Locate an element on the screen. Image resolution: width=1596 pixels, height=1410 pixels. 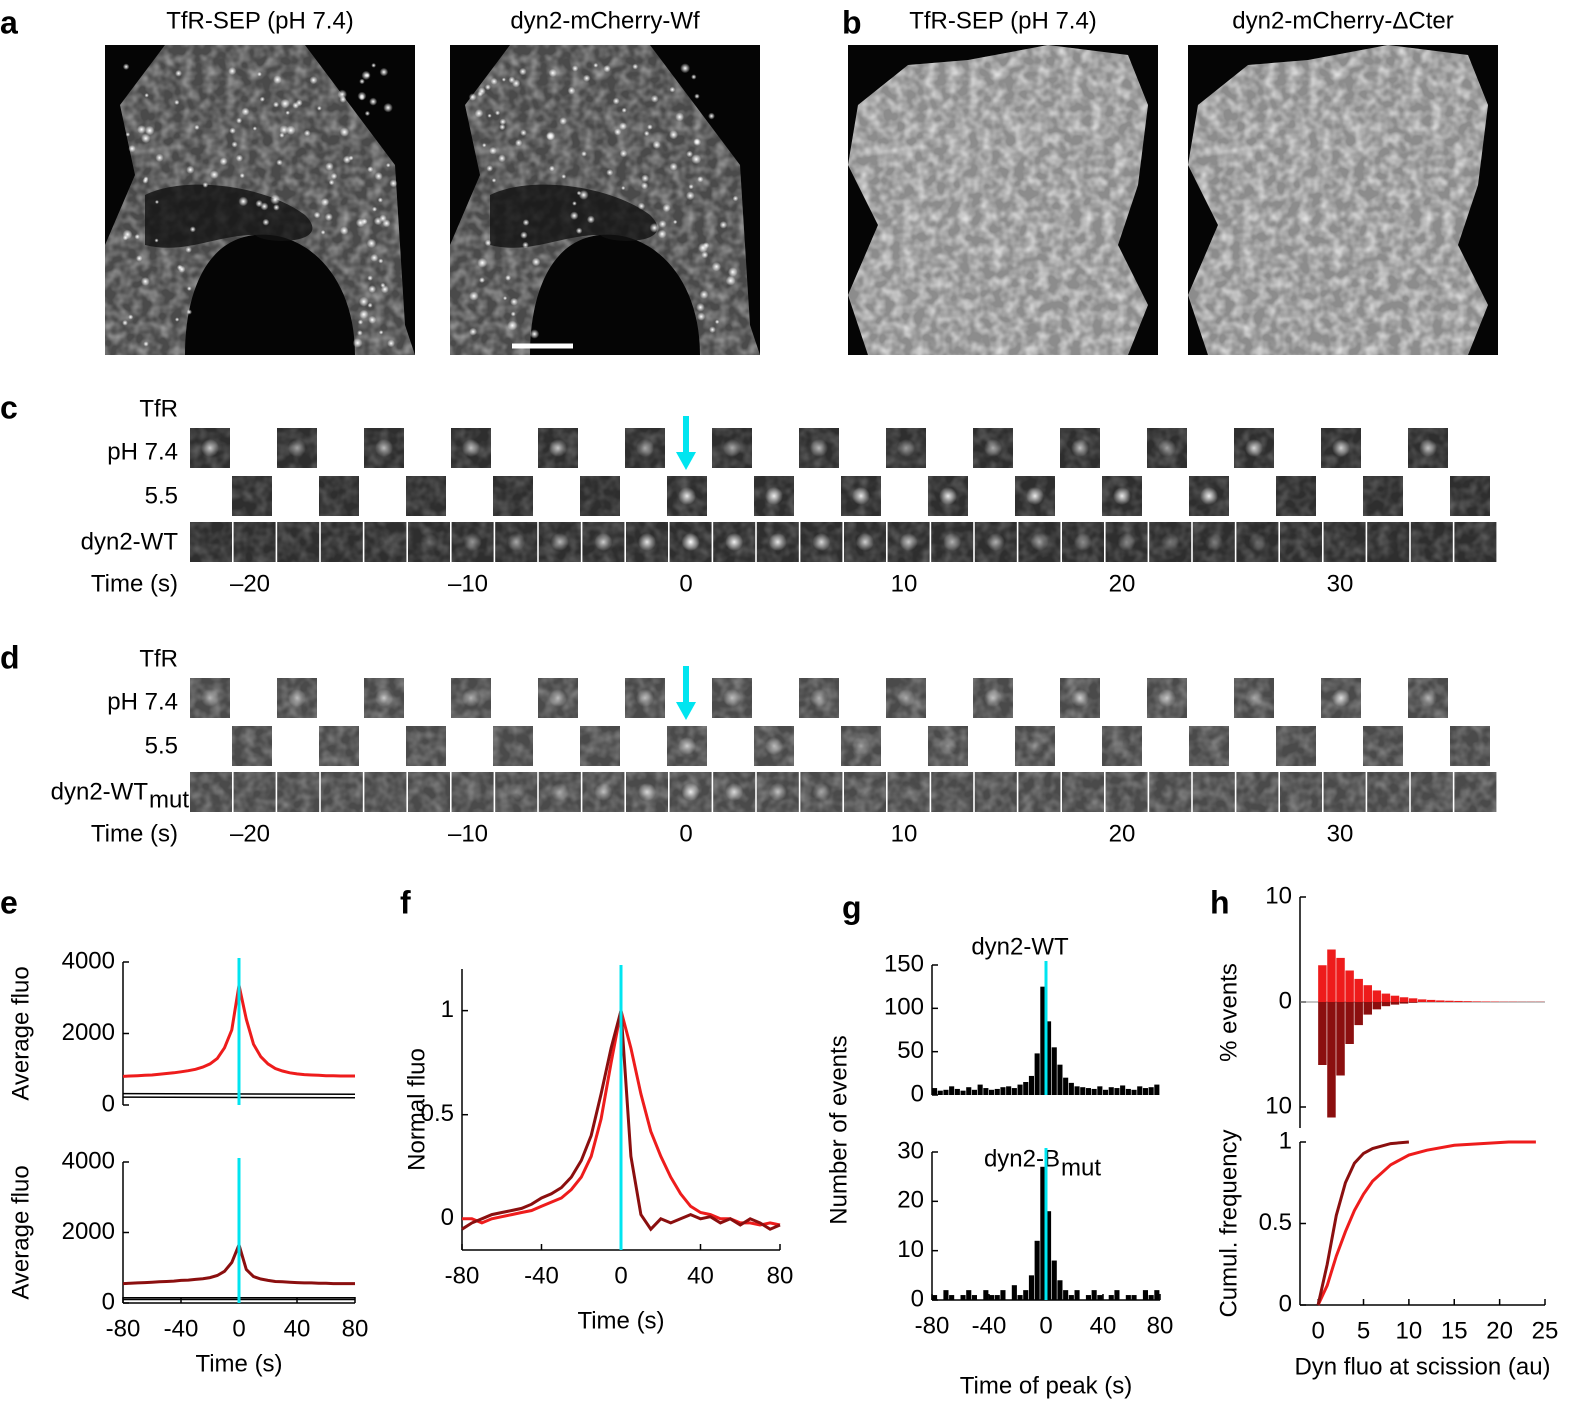
x-tick-label: 10 is located at coordinates (1409, 1330).